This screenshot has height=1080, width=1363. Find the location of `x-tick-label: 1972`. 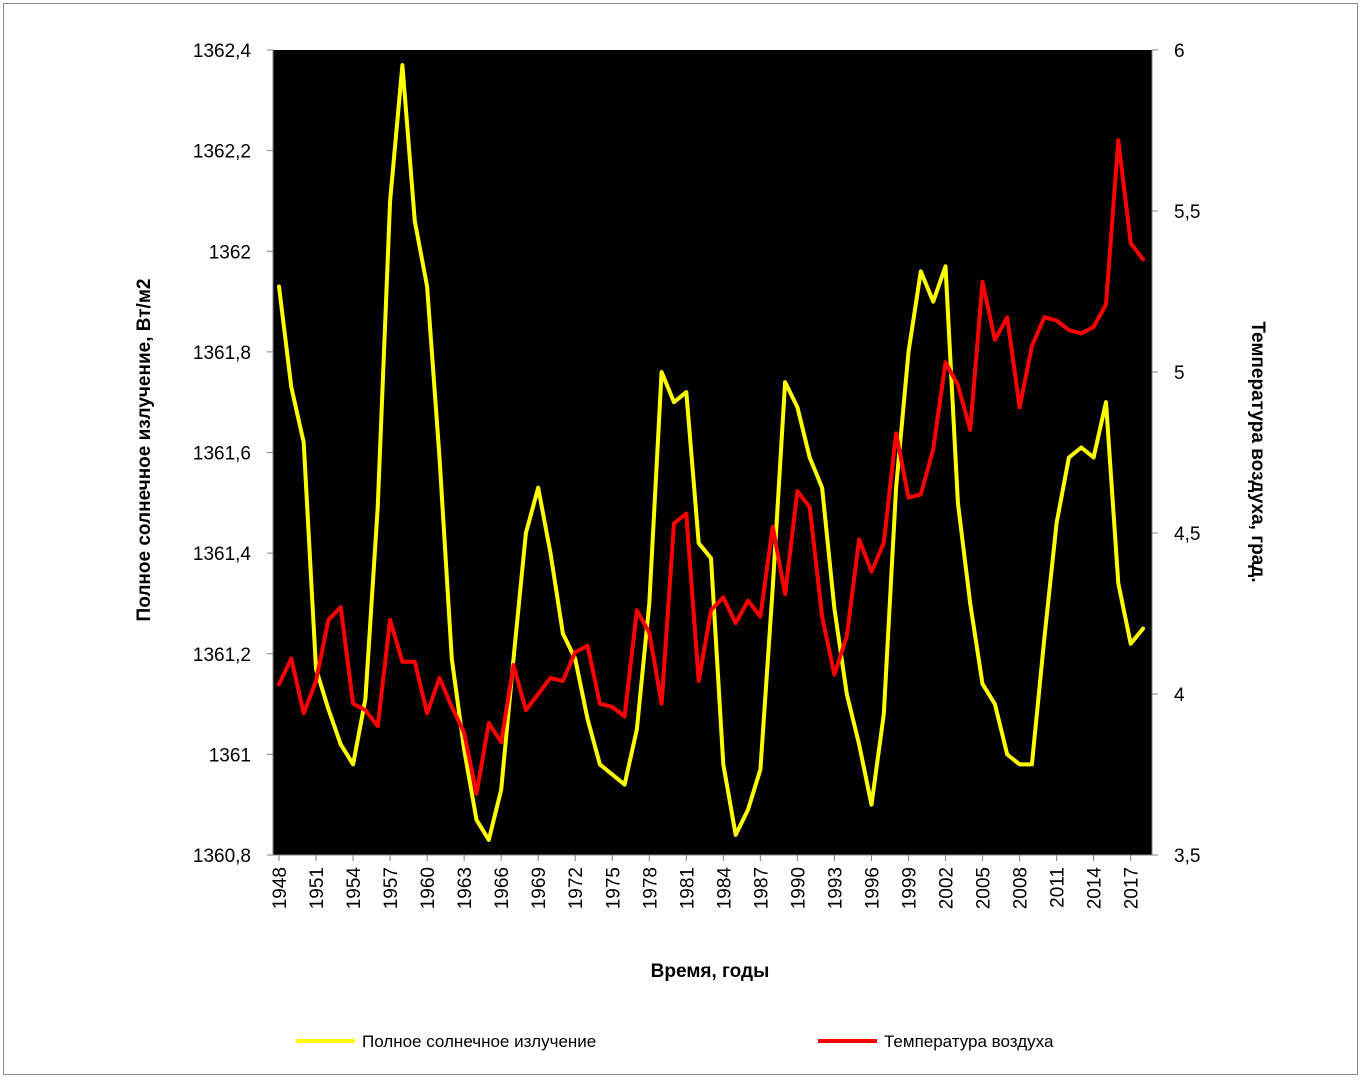

x-tick-label: 1972 is located at coordinates (576, 888).